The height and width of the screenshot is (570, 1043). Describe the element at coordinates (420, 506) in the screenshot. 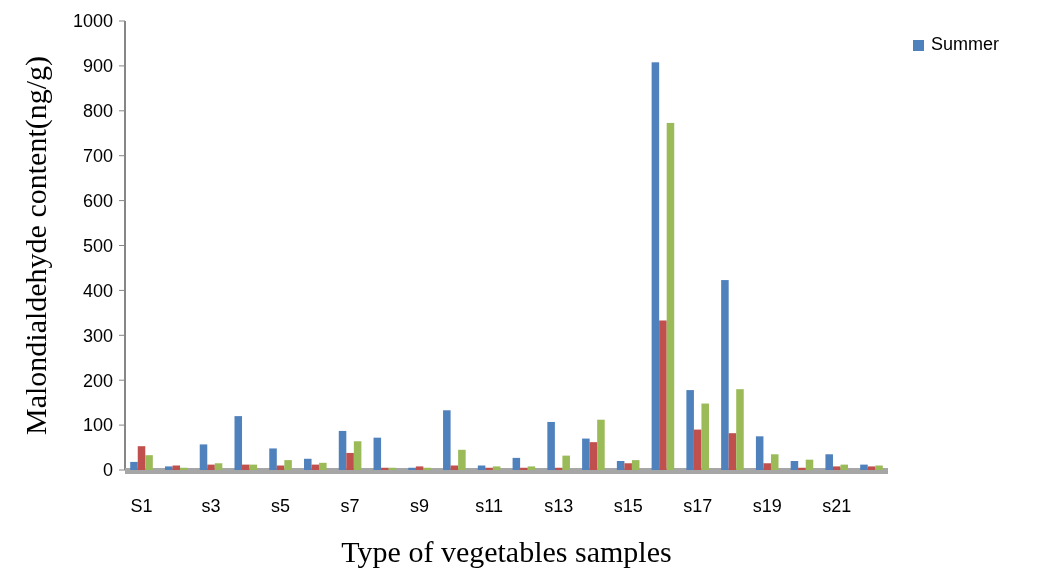

I see `x-tick-label: s9` at that location.